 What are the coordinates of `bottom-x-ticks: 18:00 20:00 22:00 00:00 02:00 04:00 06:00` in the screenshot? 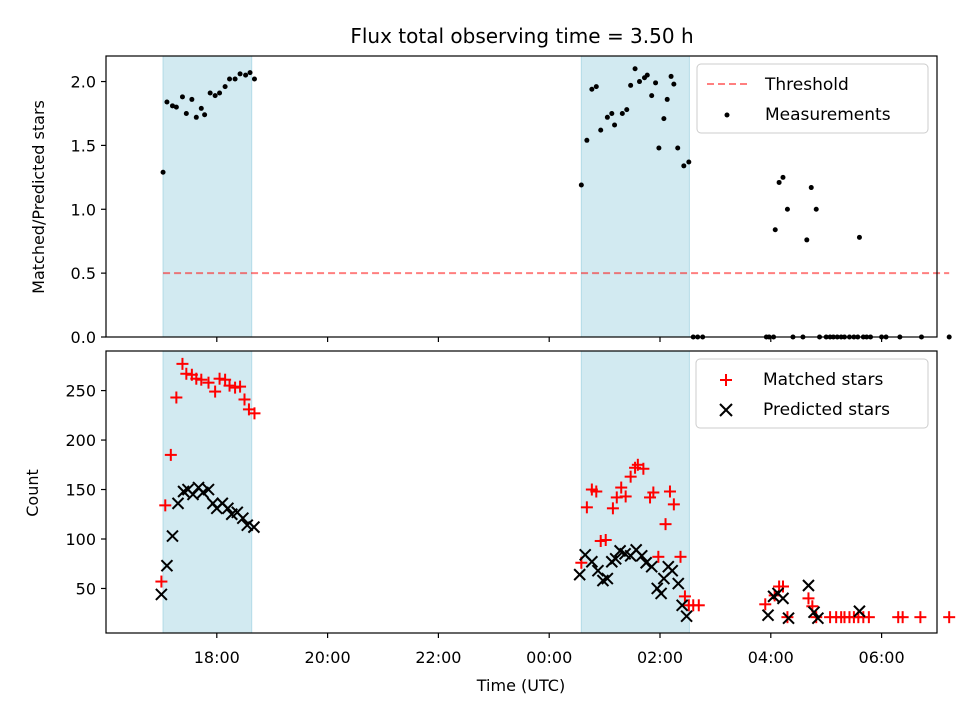 It's located at (549, 650).